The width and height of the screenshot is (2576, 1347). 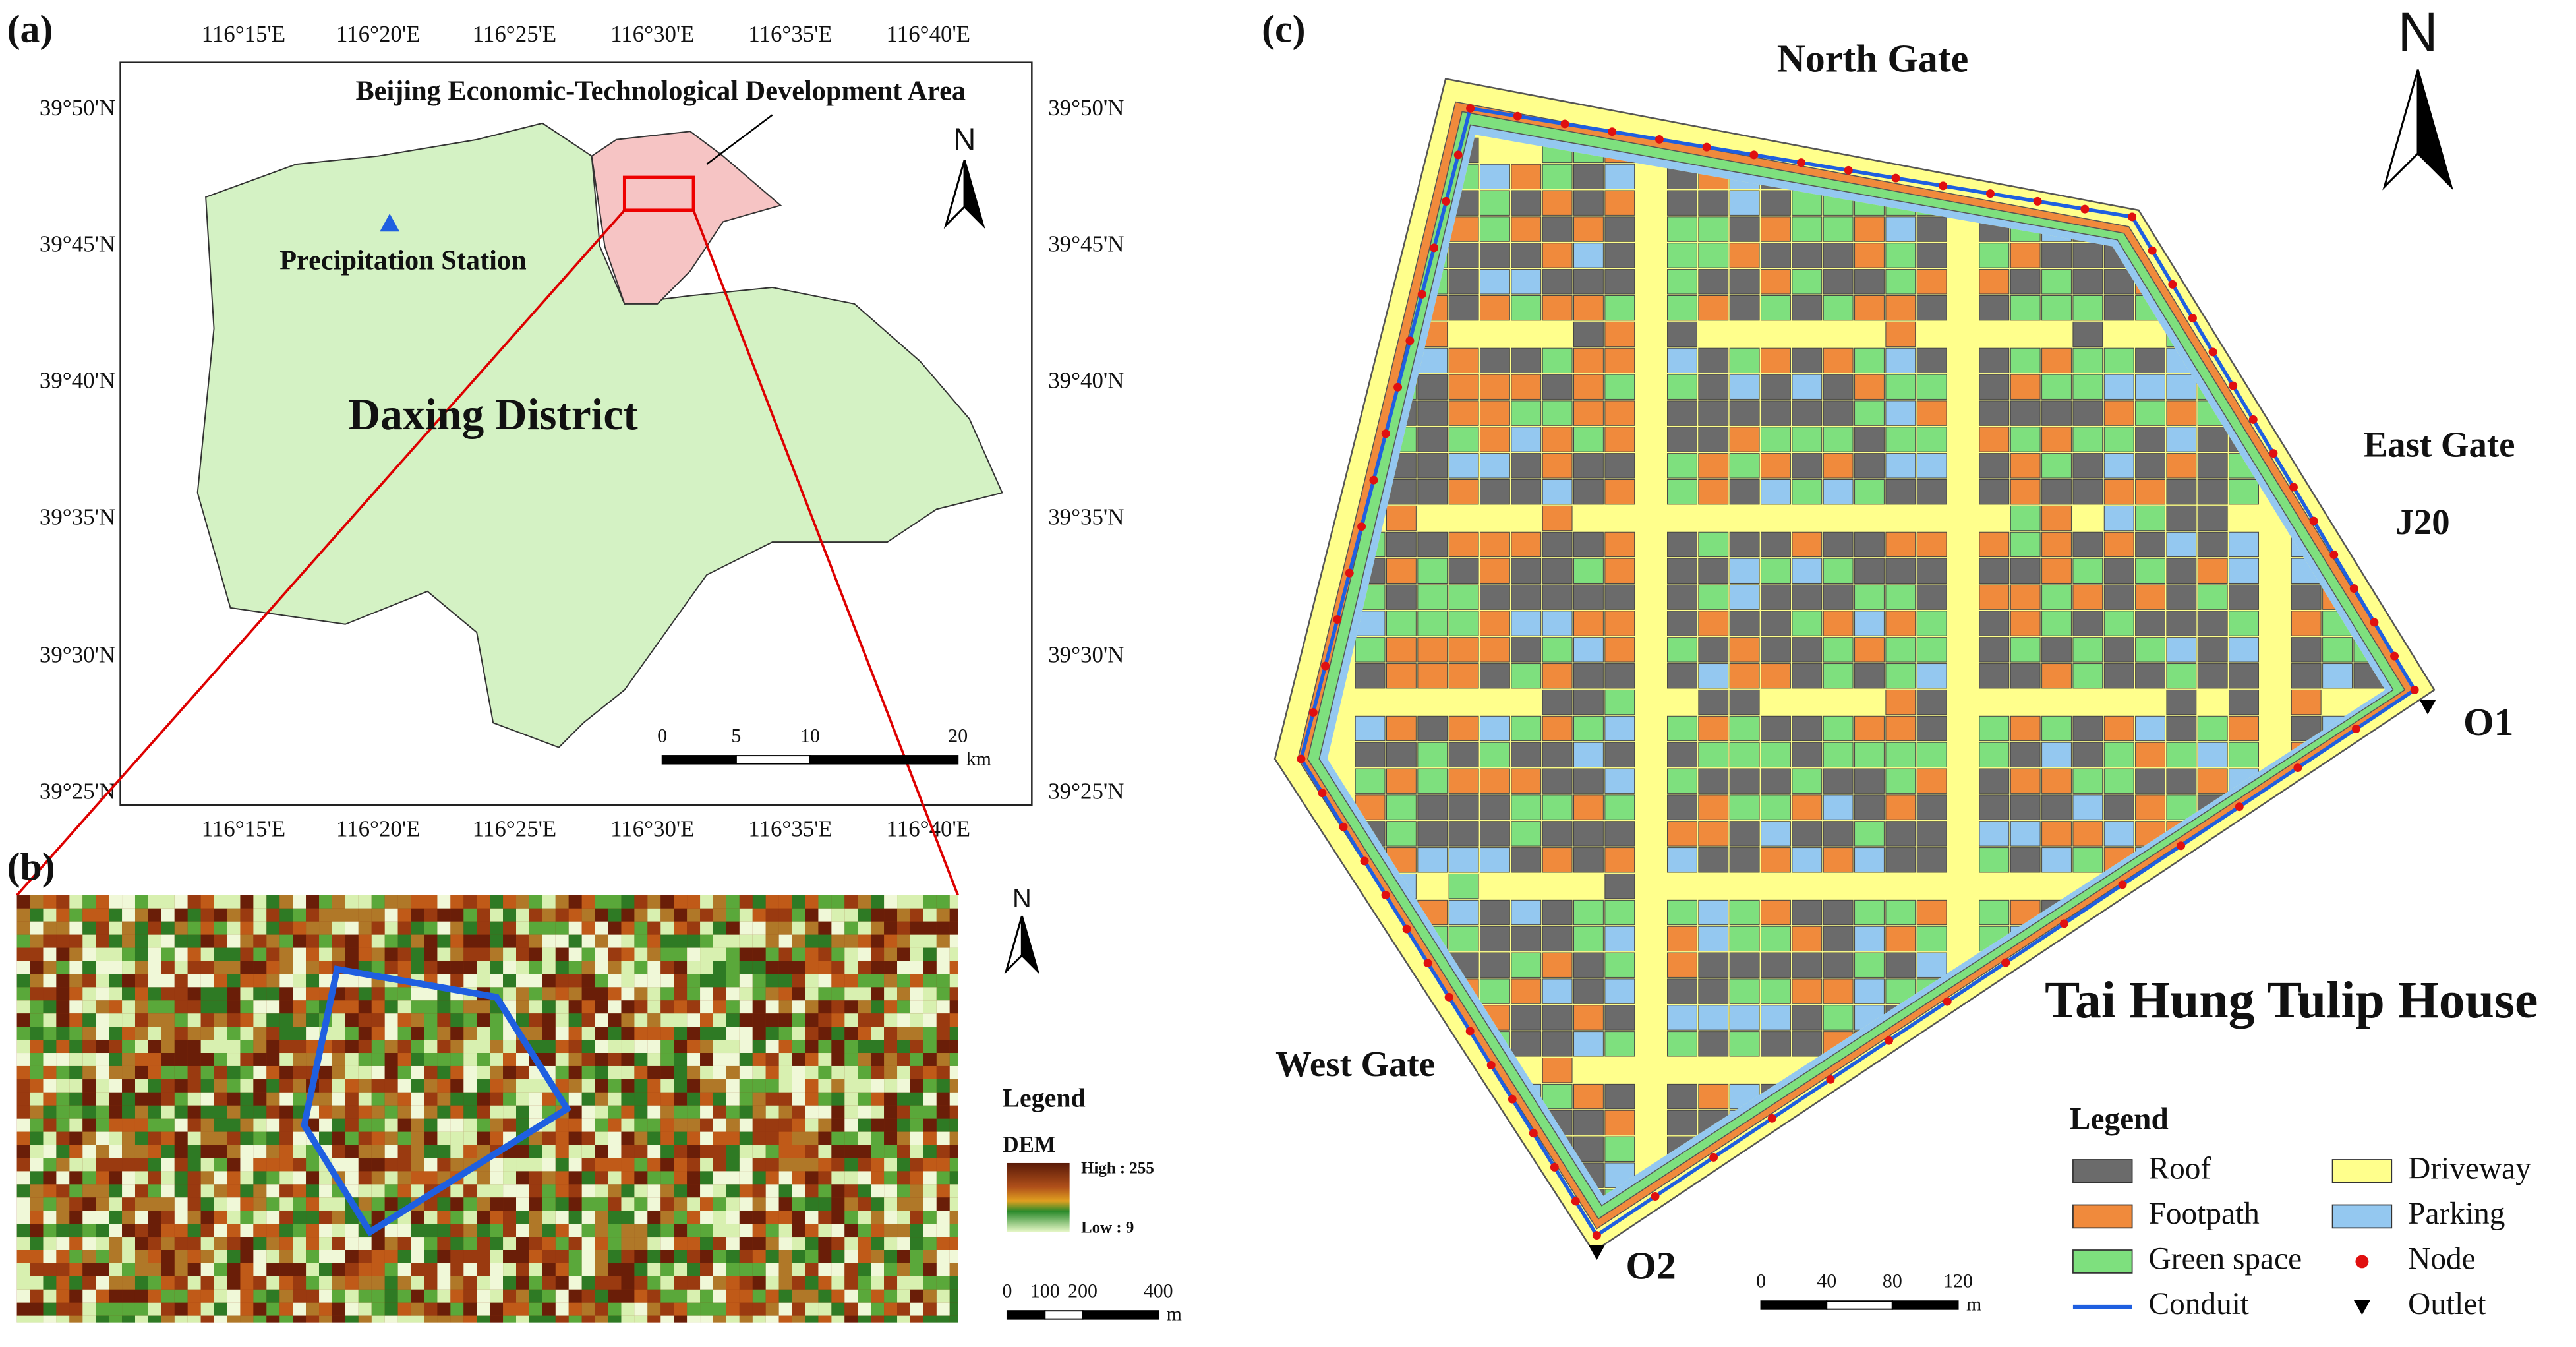 I want to click on north-arrow-right, so click(x=1030, y=945).